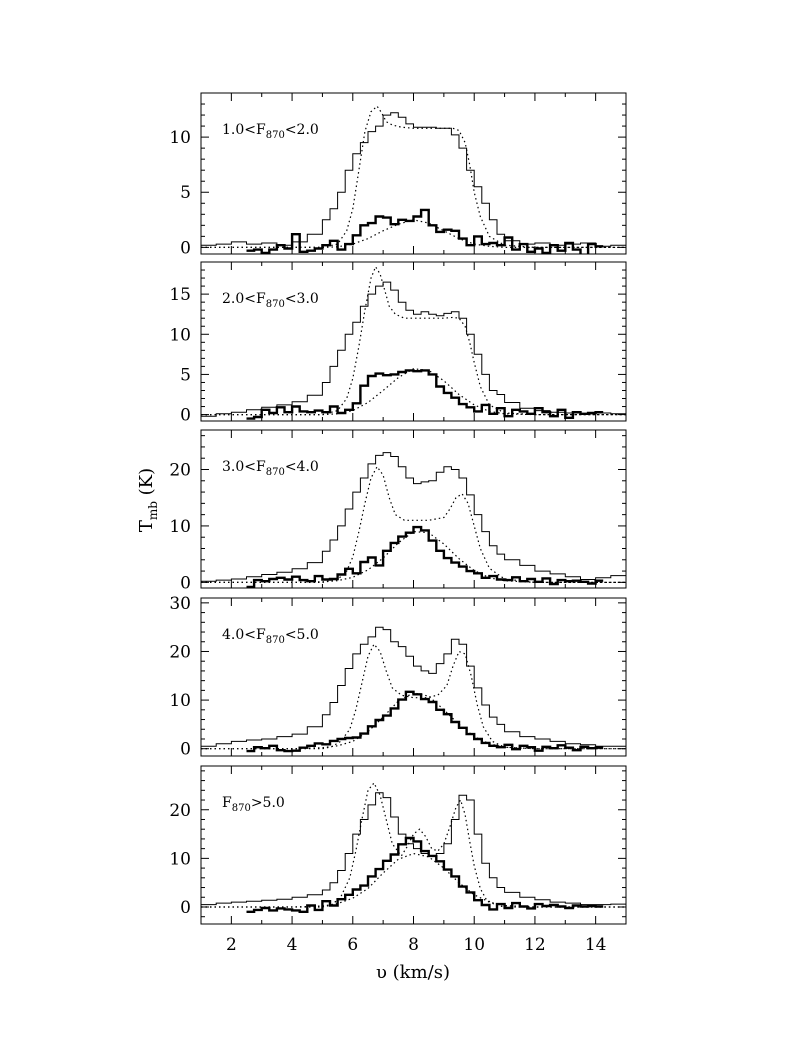 Image resolution: width=802 pixels, height=1038 pixels. What do you see at coordinates (268, 803) in the screenshot?
I see `panel-label-post: >5.0` at bounding box center [268, 803].